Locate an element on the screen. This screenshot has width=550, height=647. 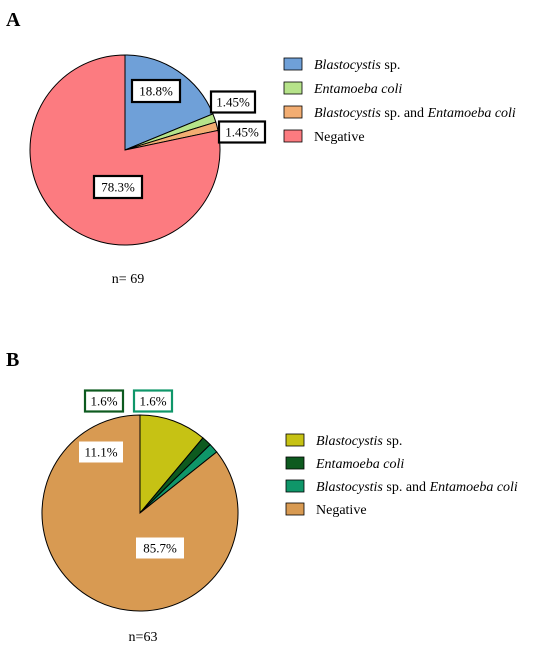
slice-value-label: 18.8% is located at coordinates (156, 91).